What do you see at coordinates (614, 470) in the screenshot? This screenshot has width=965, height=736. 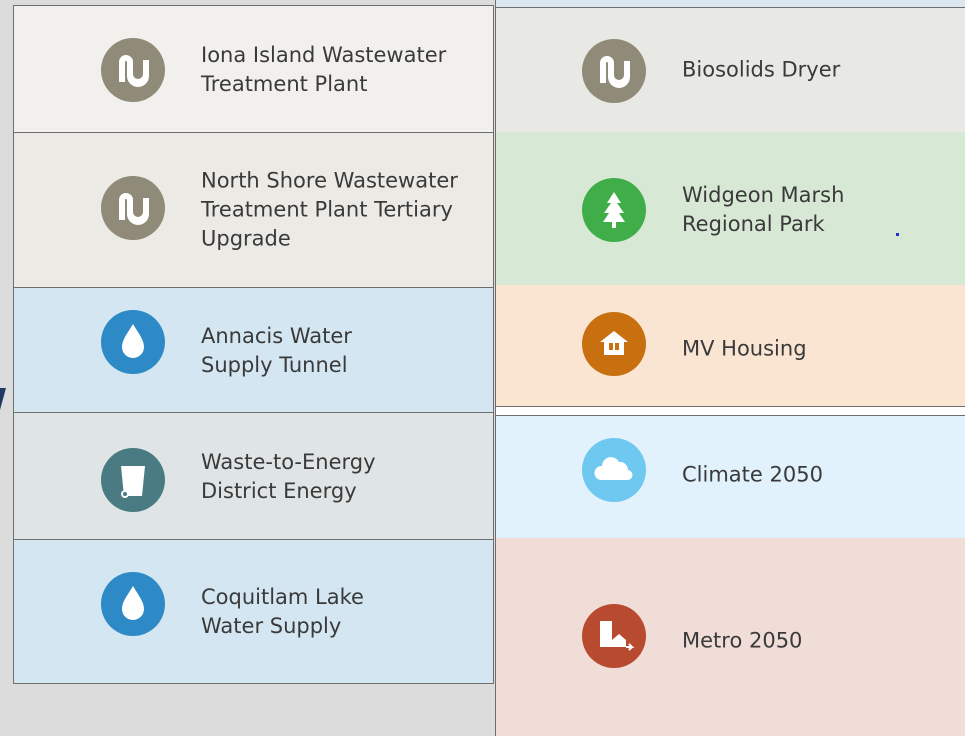 I see `climate-icon` at bounding box center [614, 470].